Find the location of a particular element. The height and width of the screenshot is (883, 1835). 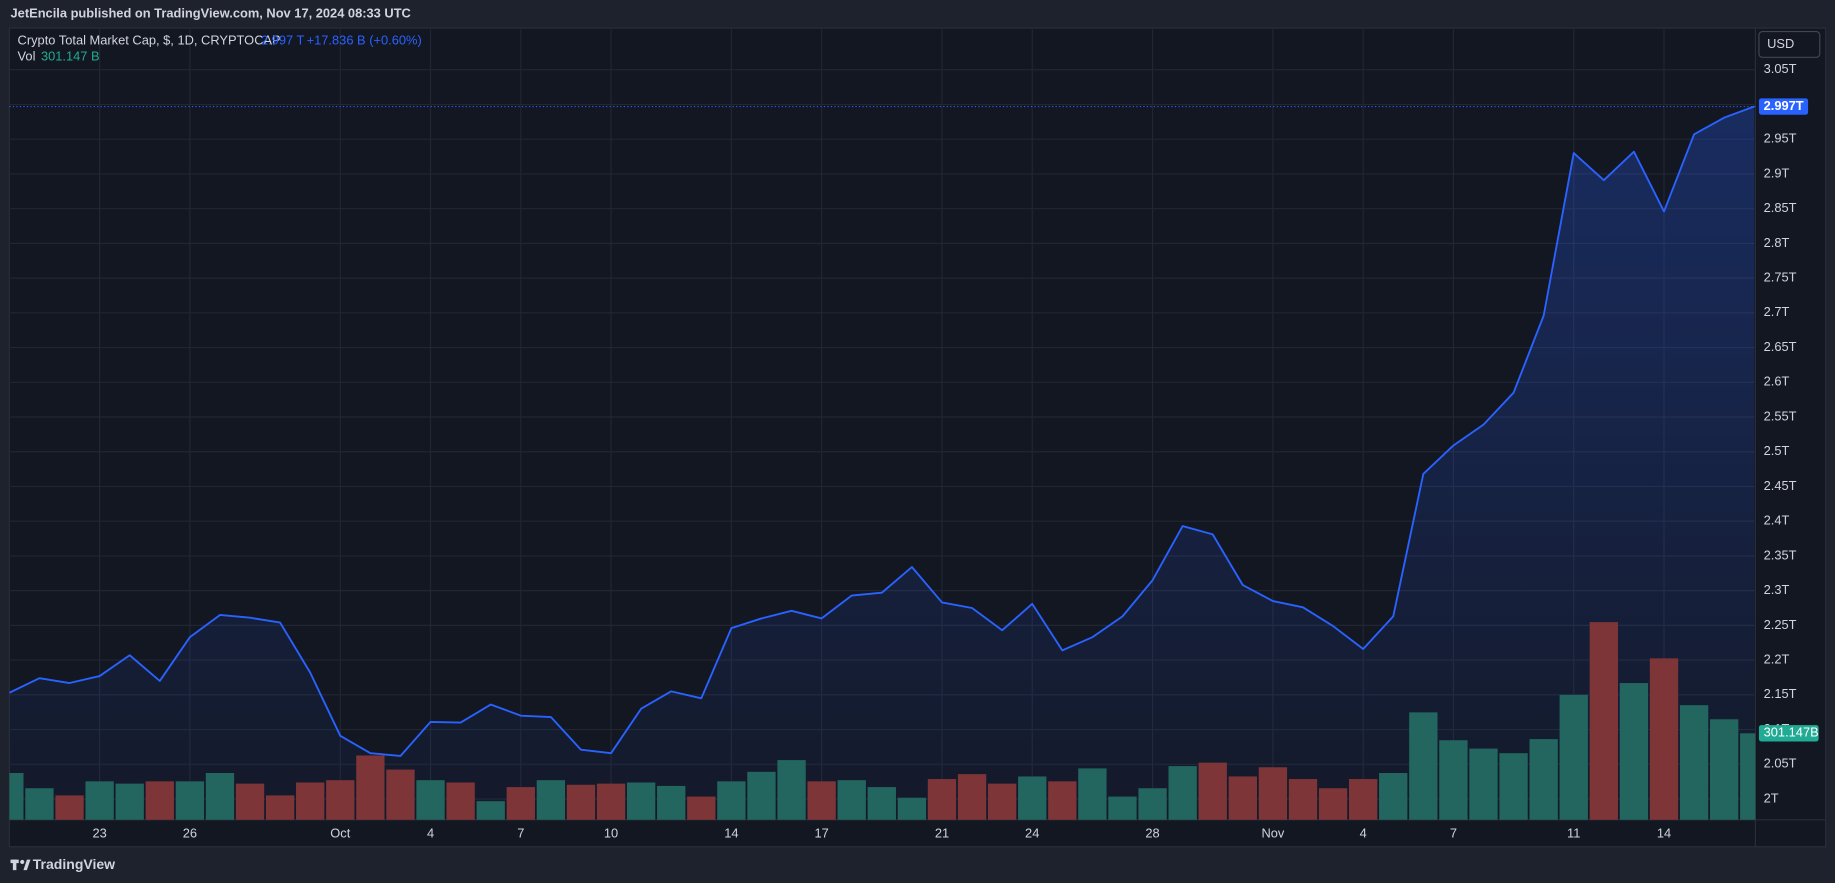

y-tick-label: 2.95T is located at coordinates (1780, 138).